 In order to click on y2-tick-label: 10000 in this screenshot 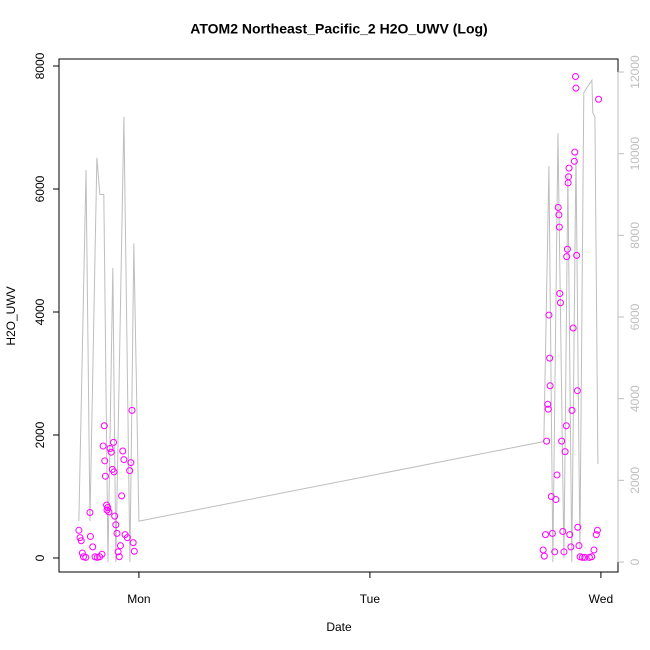, I will do `click(635, 154)`.